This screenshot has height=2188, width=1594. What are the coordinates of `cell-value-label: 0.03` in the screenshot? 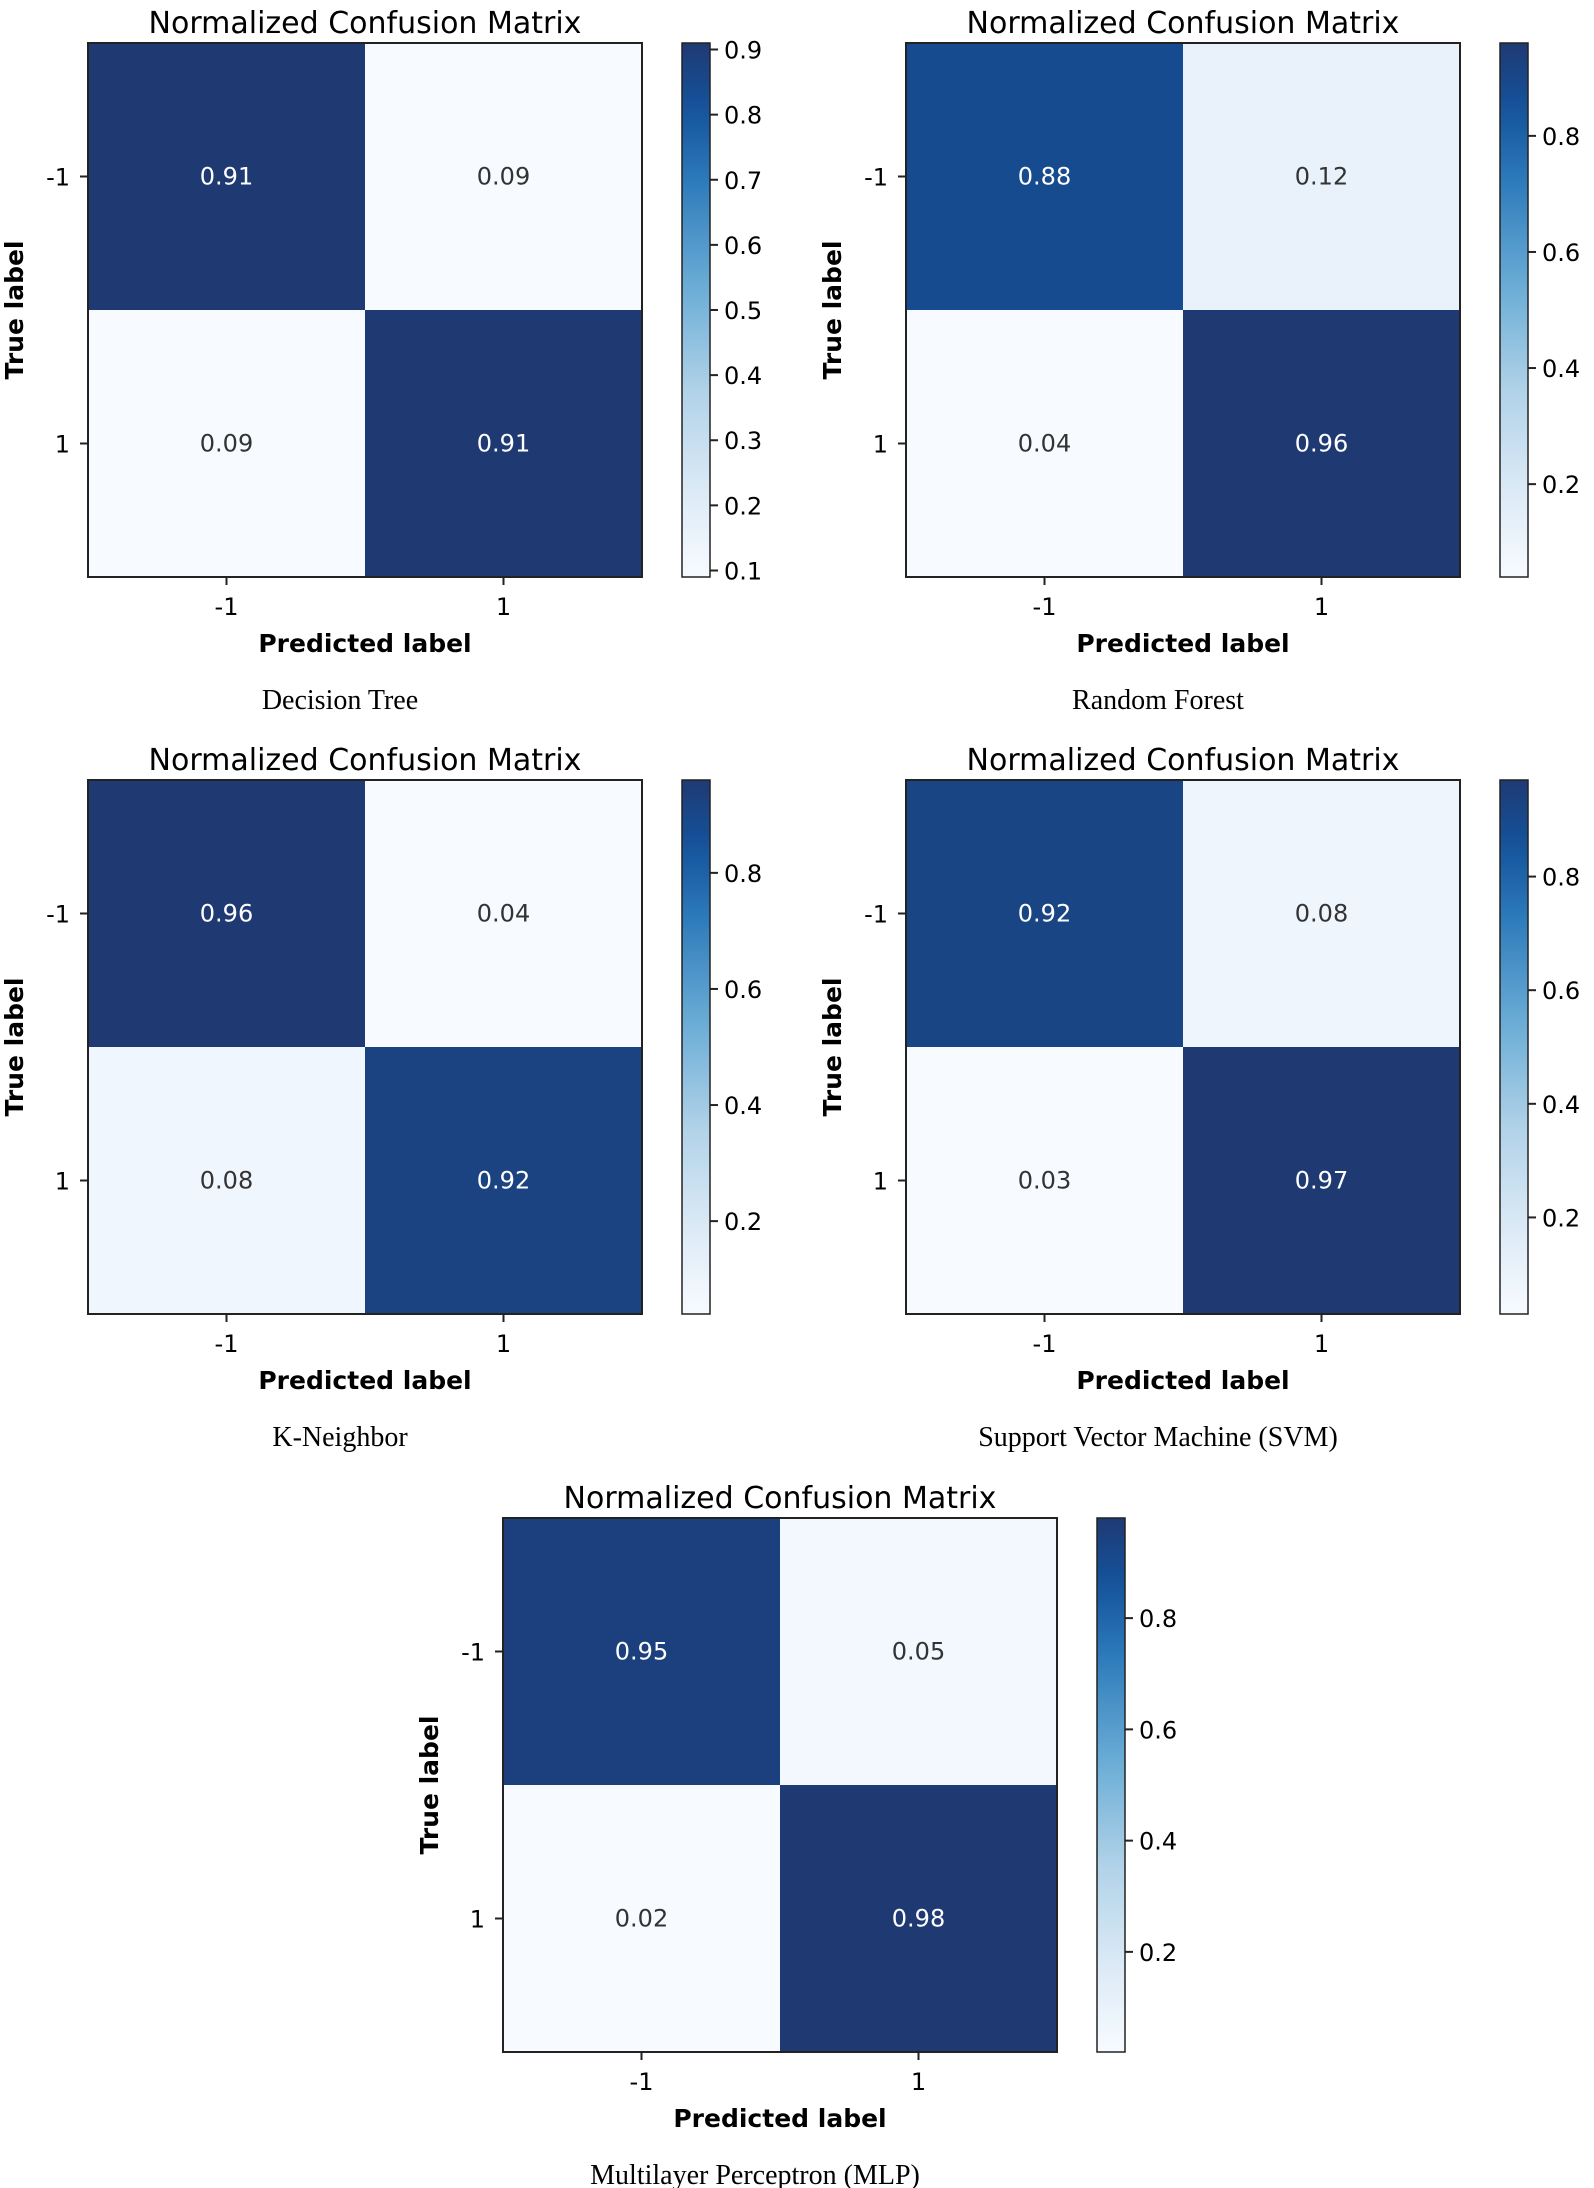 It's located at (1044, 1181).